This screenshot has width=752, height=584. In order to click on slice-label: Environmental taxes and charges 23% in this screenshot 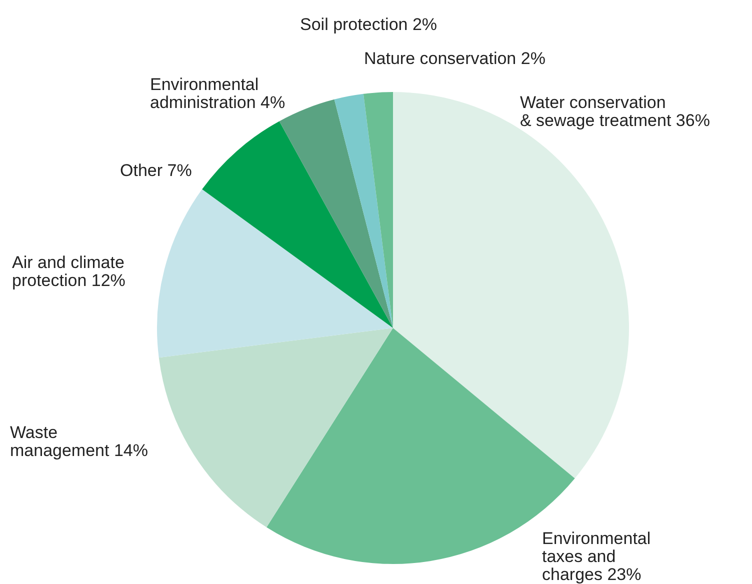, I will do `click(596, 556)`.